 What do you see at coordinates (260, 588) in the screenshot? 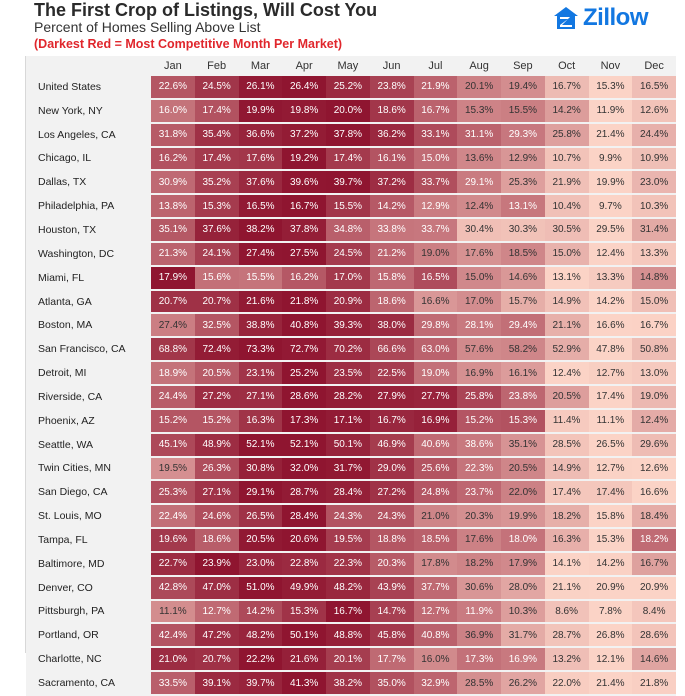
I see `heat-cell: 51.0%` at bounding box center [260, 588].